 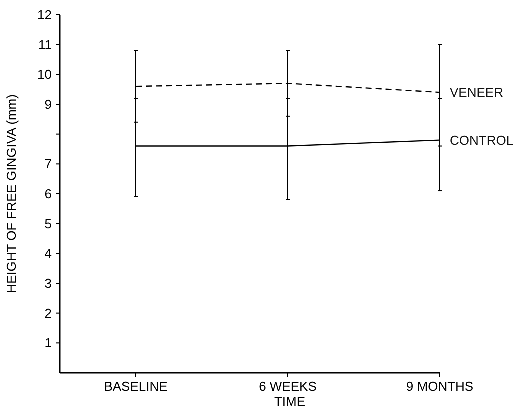 I want to click on y-tick-label: 7, so click(x=48, y=164).